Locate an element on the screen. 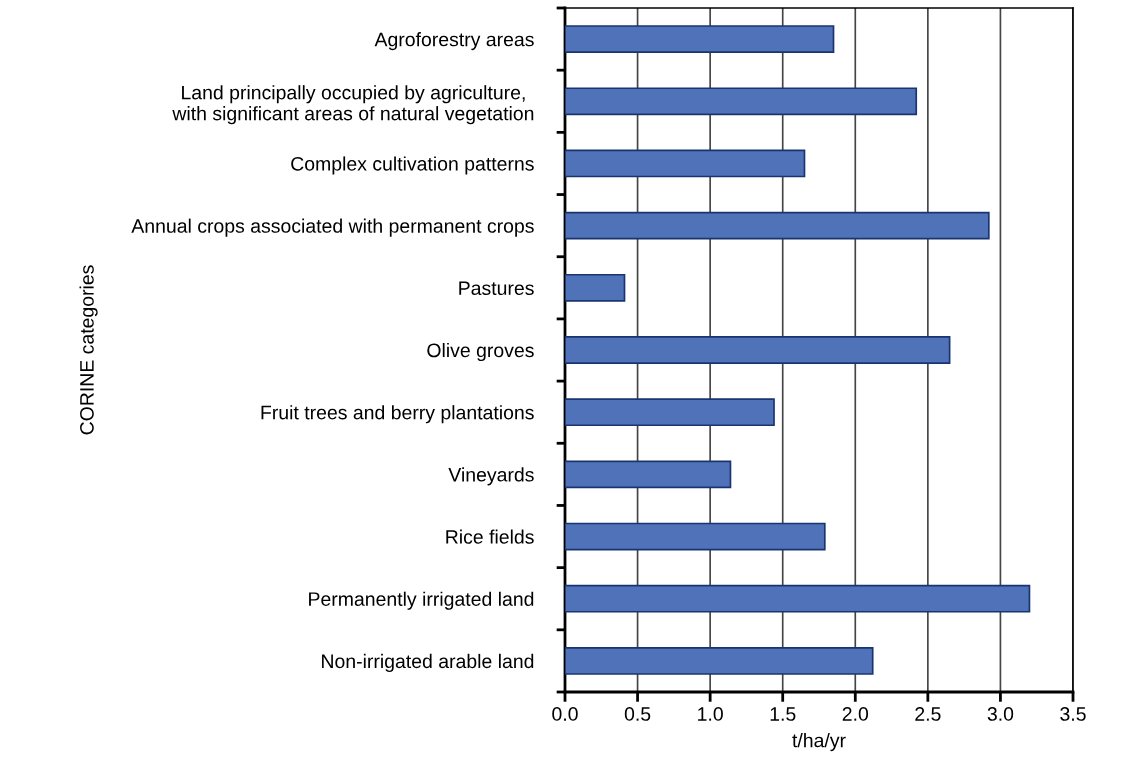 The image size is (1132, 771). x-tick-label: 1.0 is located at coordinates (710, 714).